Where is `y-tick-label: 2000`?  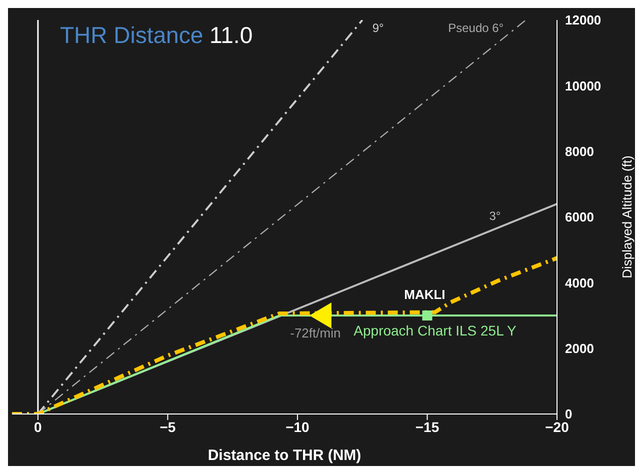 y-tick-label: 2000 is located at coordinates (579, 348).